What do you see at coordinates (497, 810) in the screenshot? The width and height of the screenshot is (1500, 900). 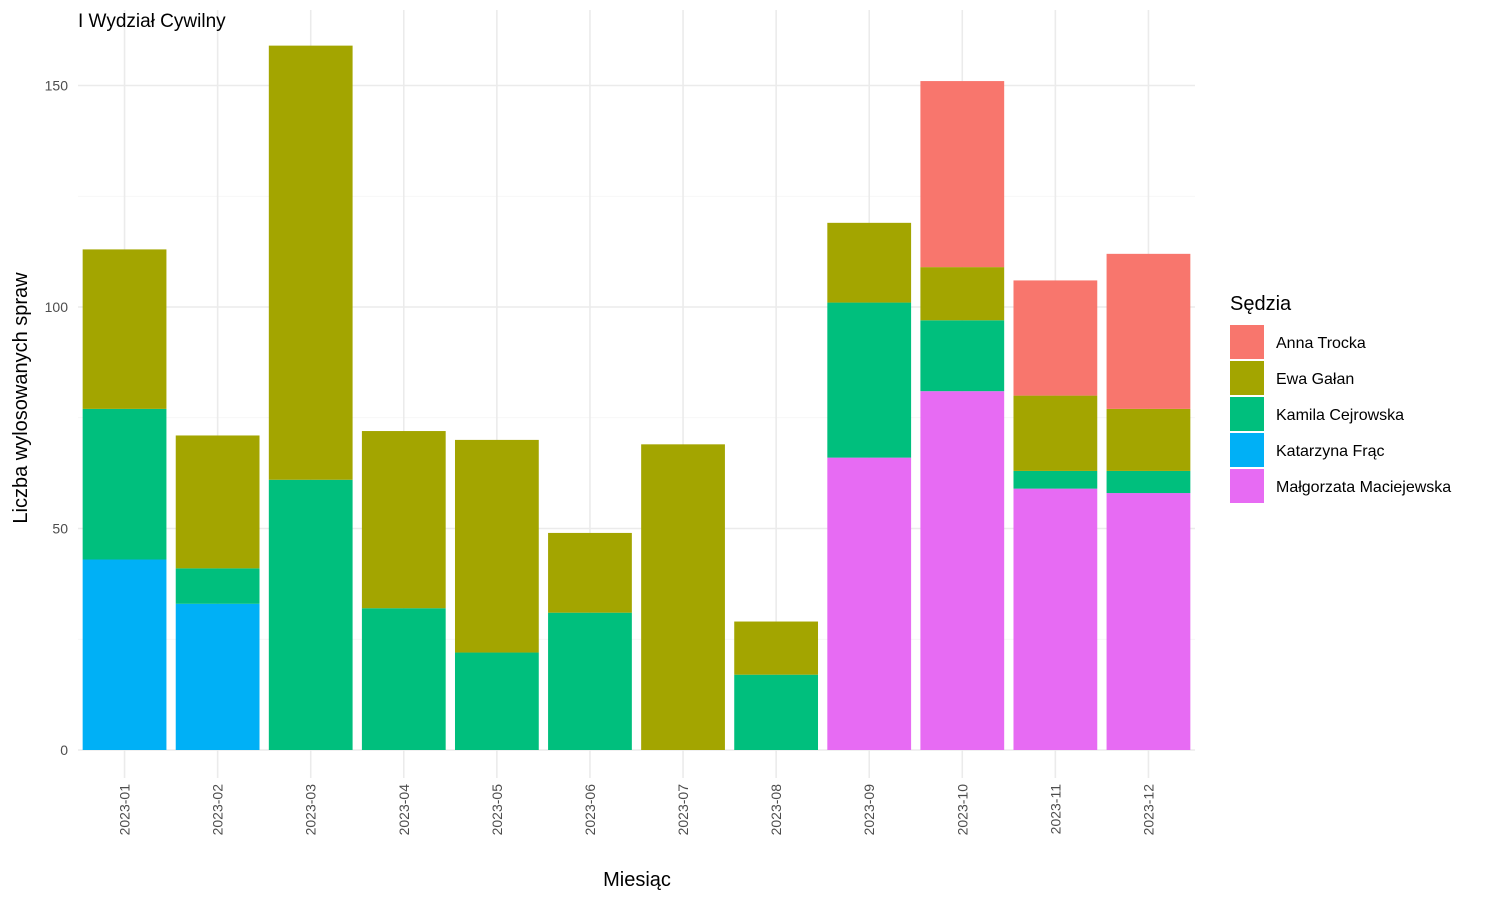 I see `x-tick-label: 2023-05` at bounding box center [497, 810].